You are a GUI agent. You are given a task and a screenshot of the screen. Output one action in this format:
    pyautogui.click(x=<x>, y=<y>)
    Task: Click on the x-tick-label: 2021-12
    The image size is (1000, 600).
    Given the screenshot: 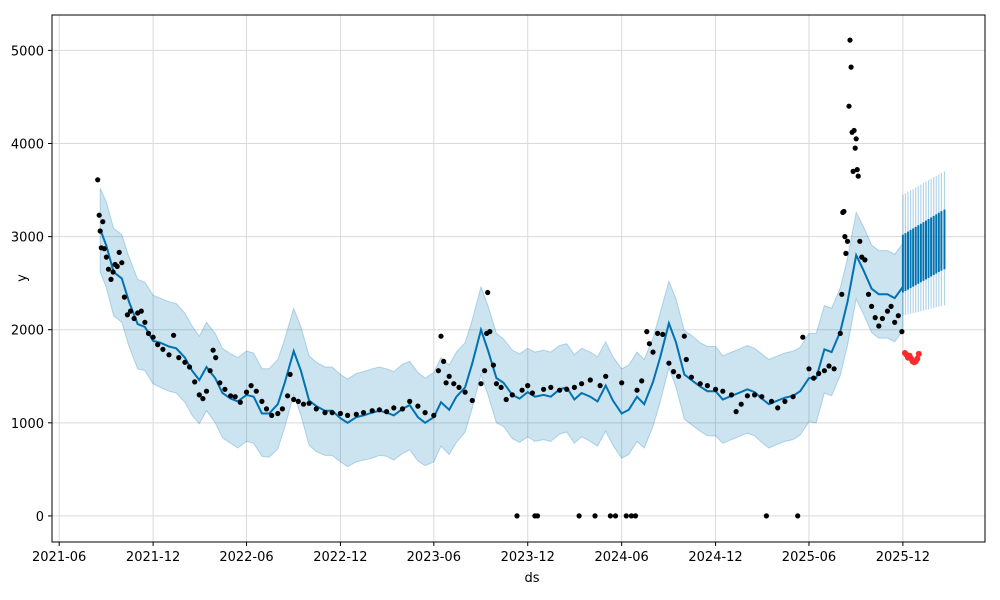 What is the action you would take?
    pyautogui.click(x=153, y=557)
    